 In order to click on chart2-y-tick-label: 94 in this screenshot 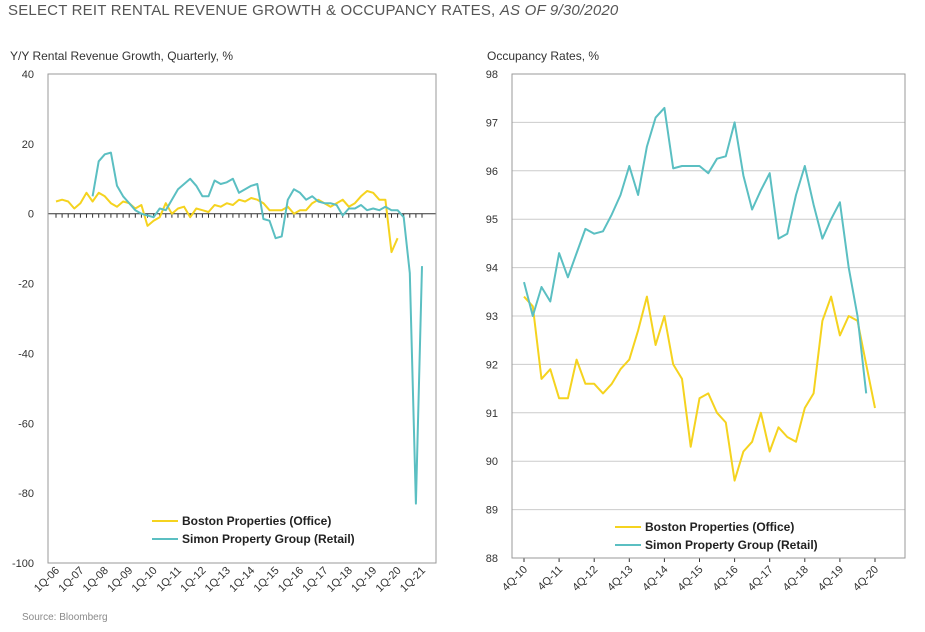, I will do `click(492, 269)`.